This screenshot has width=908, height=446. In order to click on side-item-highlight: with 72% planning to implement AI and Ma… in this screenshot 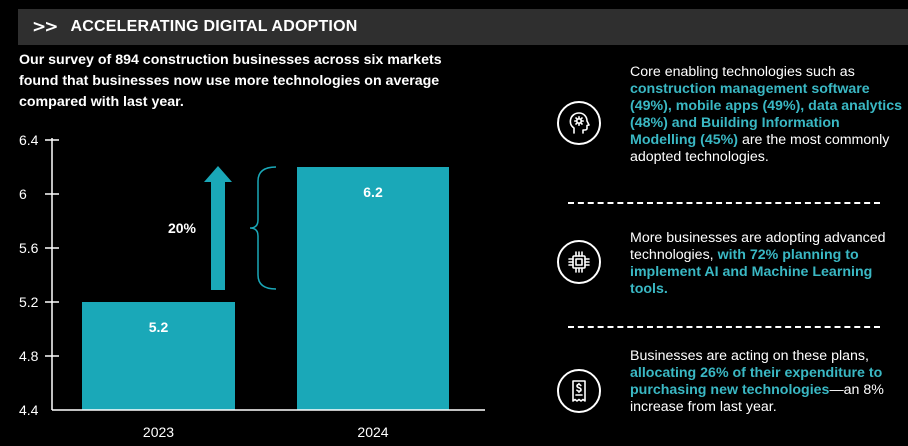, I will do `click(751, 272)`.